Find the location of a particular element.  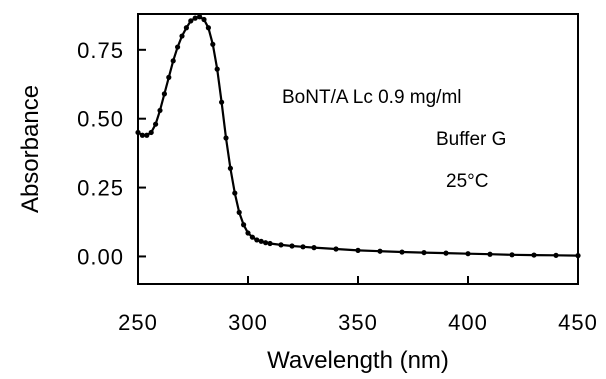

x-tick-label: 250 is located at coordinates (138, 322).